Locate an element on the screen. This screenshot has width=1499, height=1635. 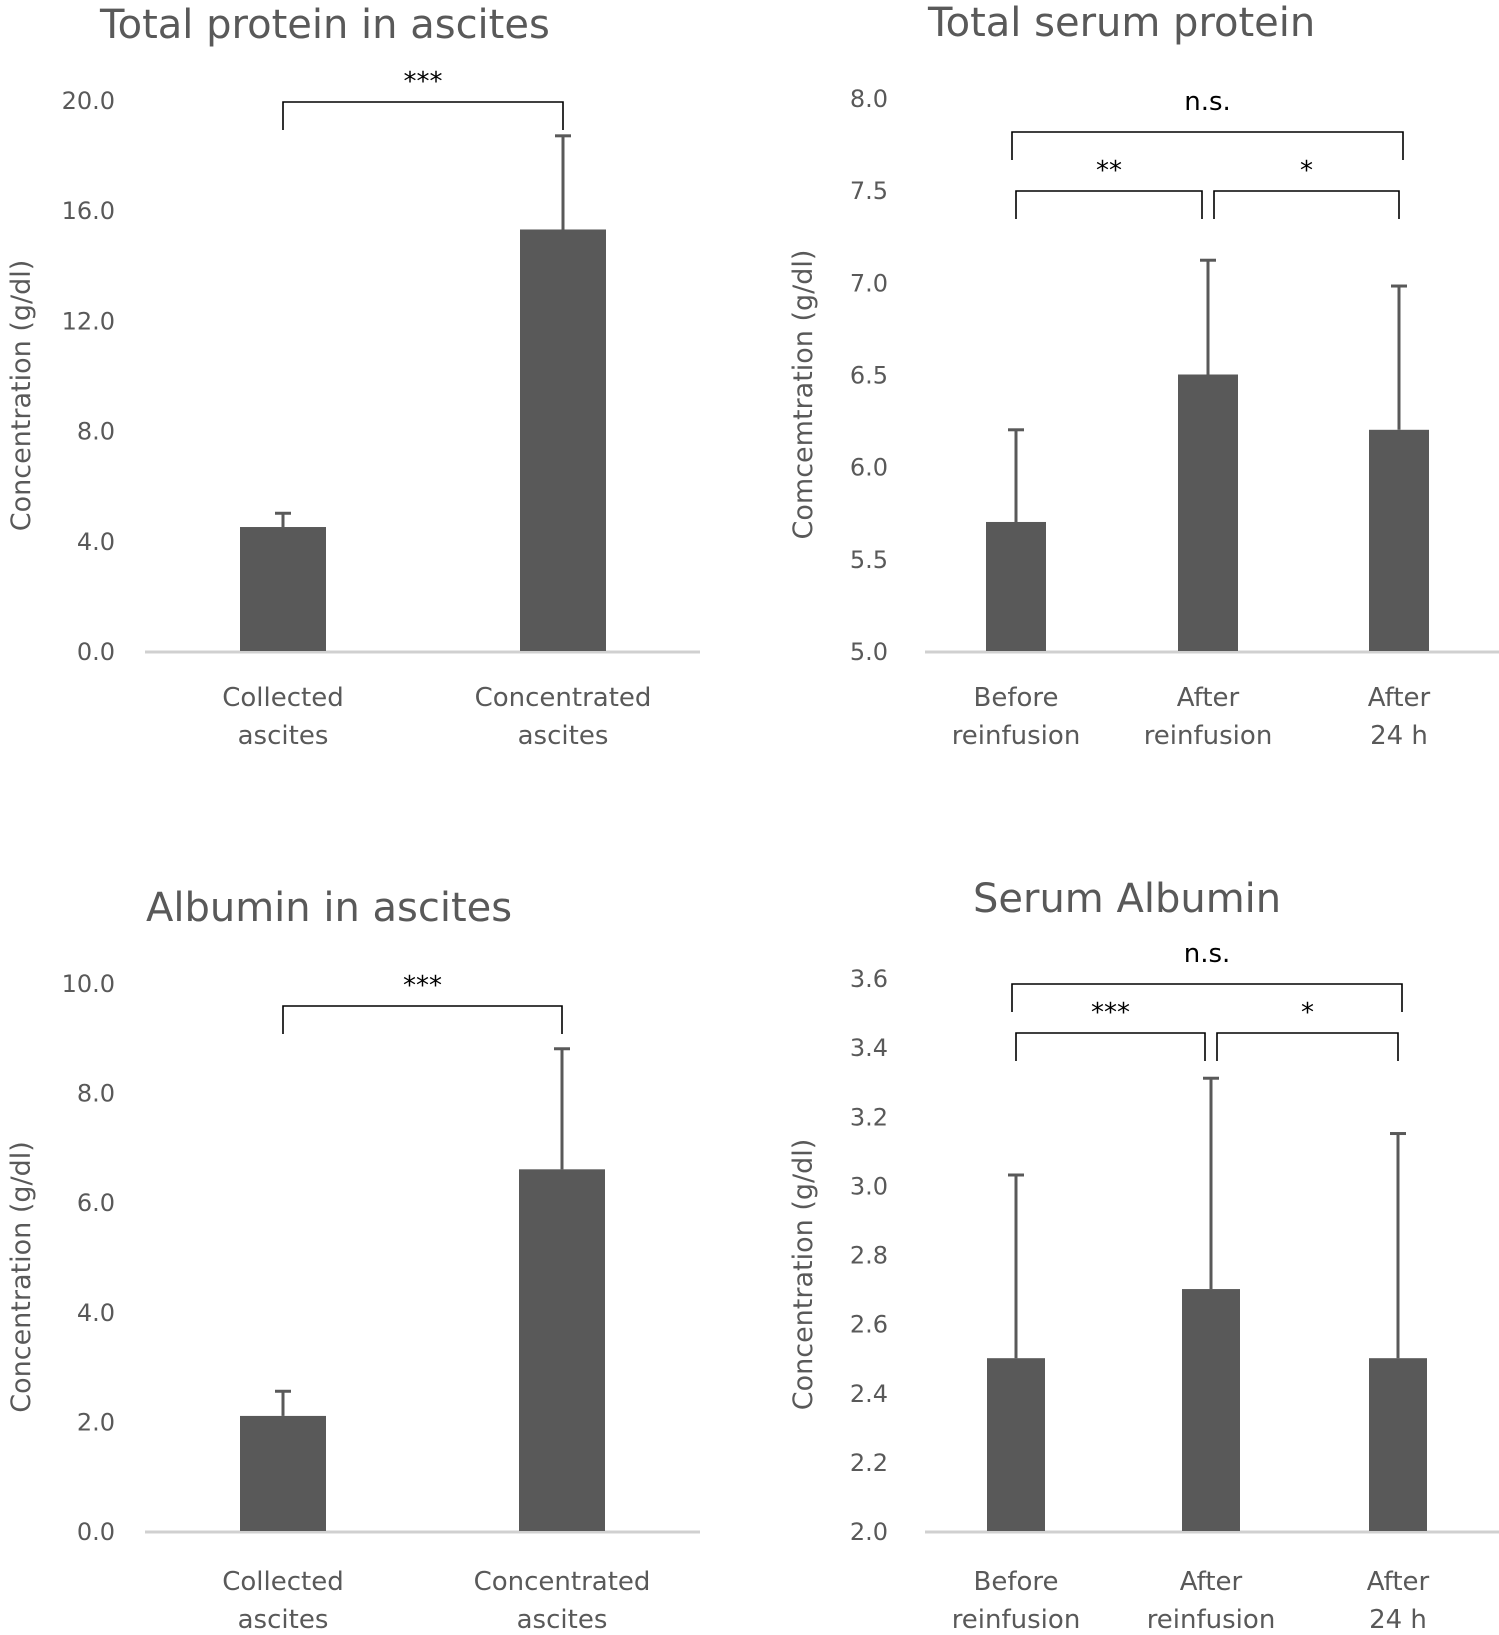
y-tick-label: 10.0 is located at coordinates (88, 984).